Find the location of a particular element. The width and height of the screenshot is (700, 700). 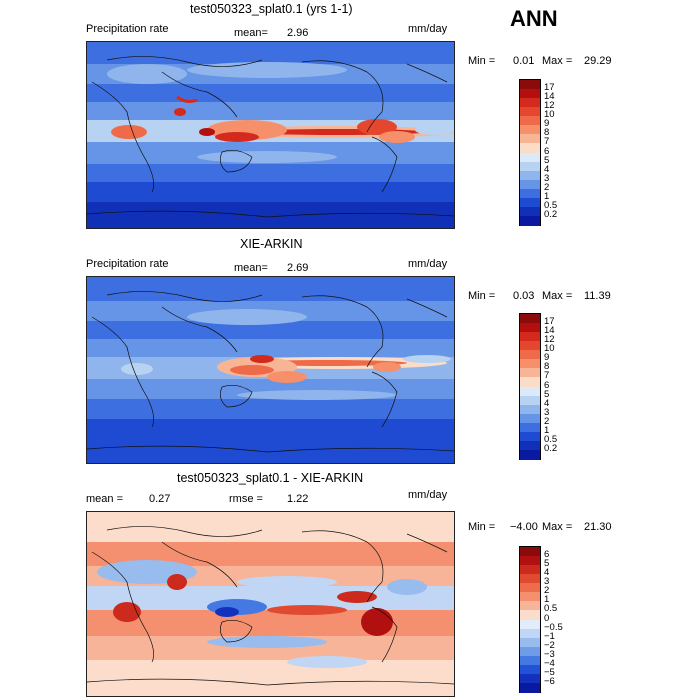

rmse-value: 1.22 is located at coordinates (298, 499).